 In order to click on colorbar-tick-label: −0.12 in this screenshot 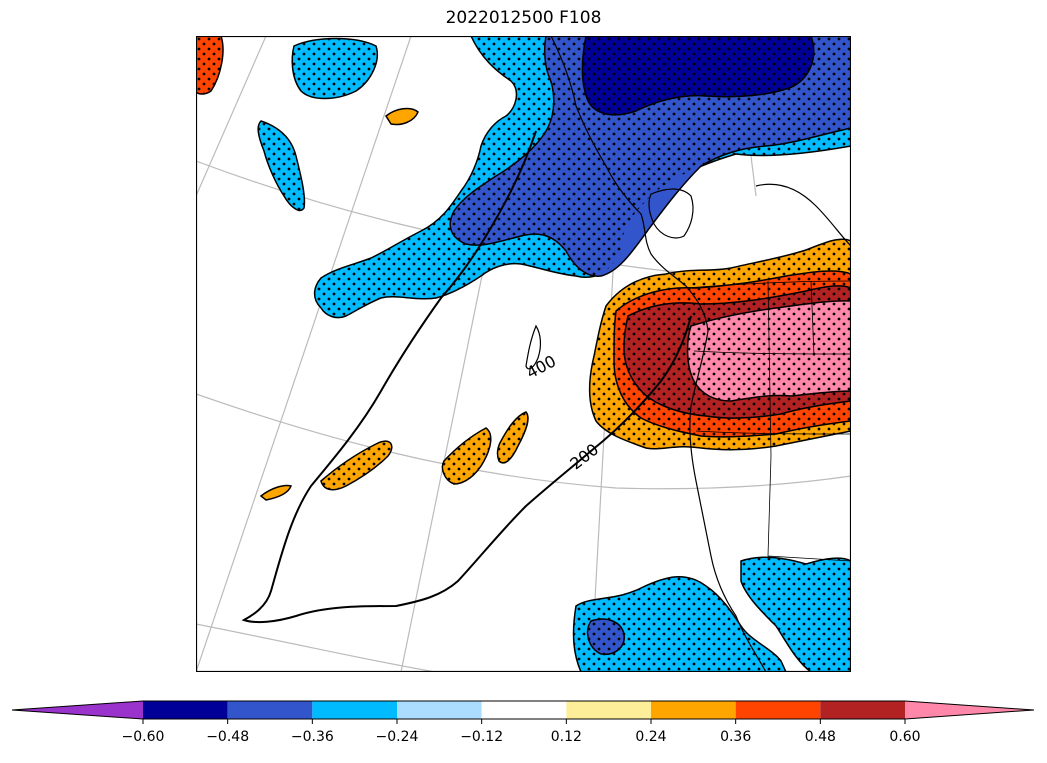, I will do `click(481, 737)`.